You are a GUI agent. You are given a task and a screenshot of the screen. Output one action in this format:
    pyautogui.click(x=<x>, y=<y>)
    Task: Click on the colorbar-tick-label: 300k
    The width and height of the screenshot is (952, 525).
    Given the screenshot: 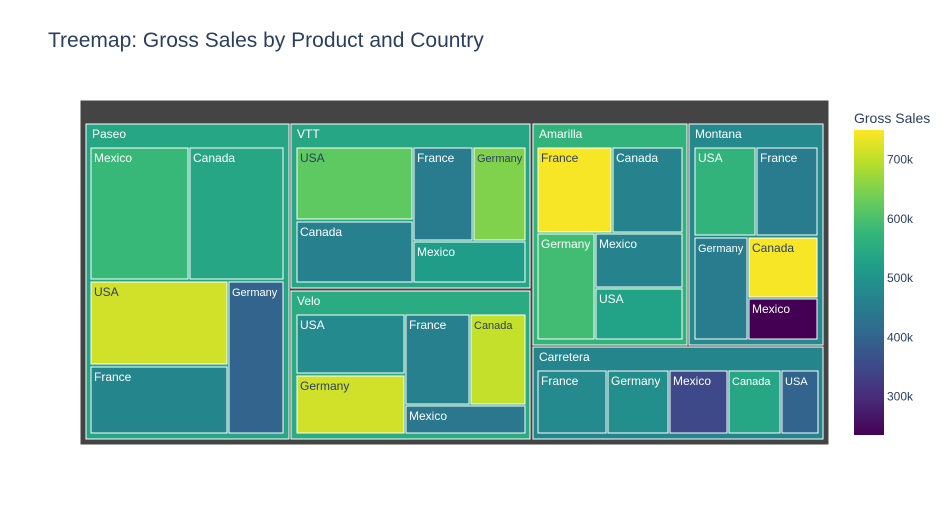 What is the action you would take?
    pyautogui.click(x=900, y=397)
    